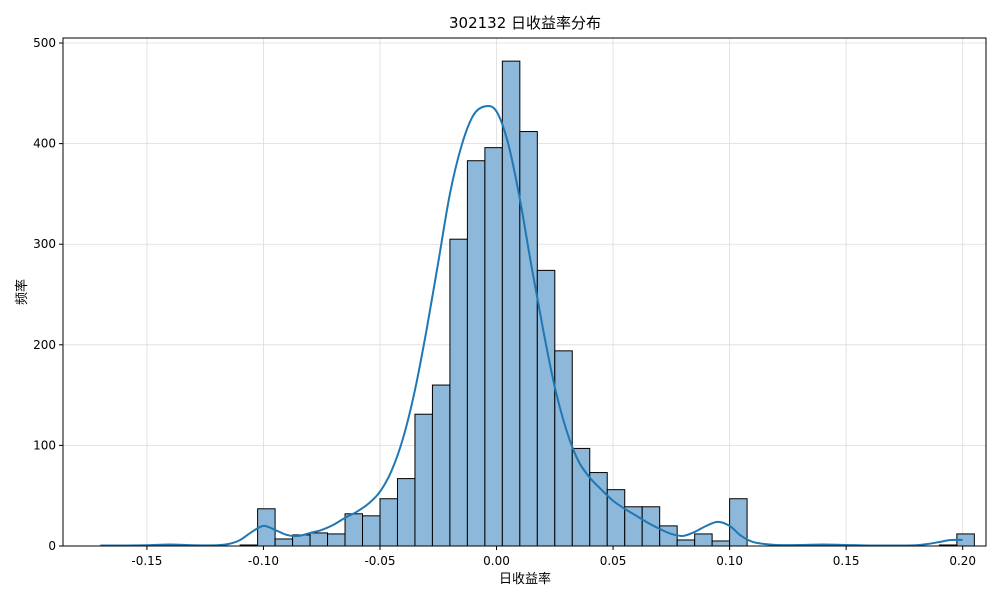 Image resolution: width=1000 pixels, height=600 pixels. I want to click on x-tick-label-2: -0.05, so click(379, 561).